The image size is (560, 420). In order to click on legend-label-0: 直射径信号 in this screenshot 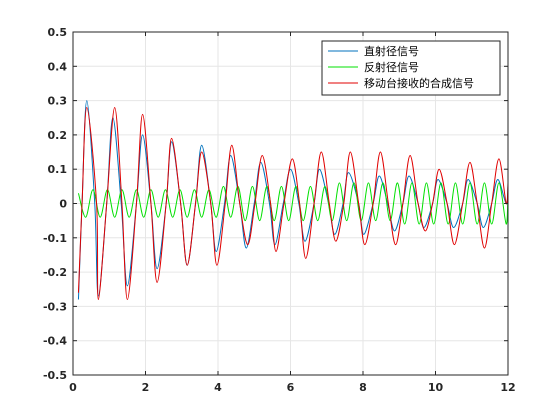, I will do `click(391, 51)`.